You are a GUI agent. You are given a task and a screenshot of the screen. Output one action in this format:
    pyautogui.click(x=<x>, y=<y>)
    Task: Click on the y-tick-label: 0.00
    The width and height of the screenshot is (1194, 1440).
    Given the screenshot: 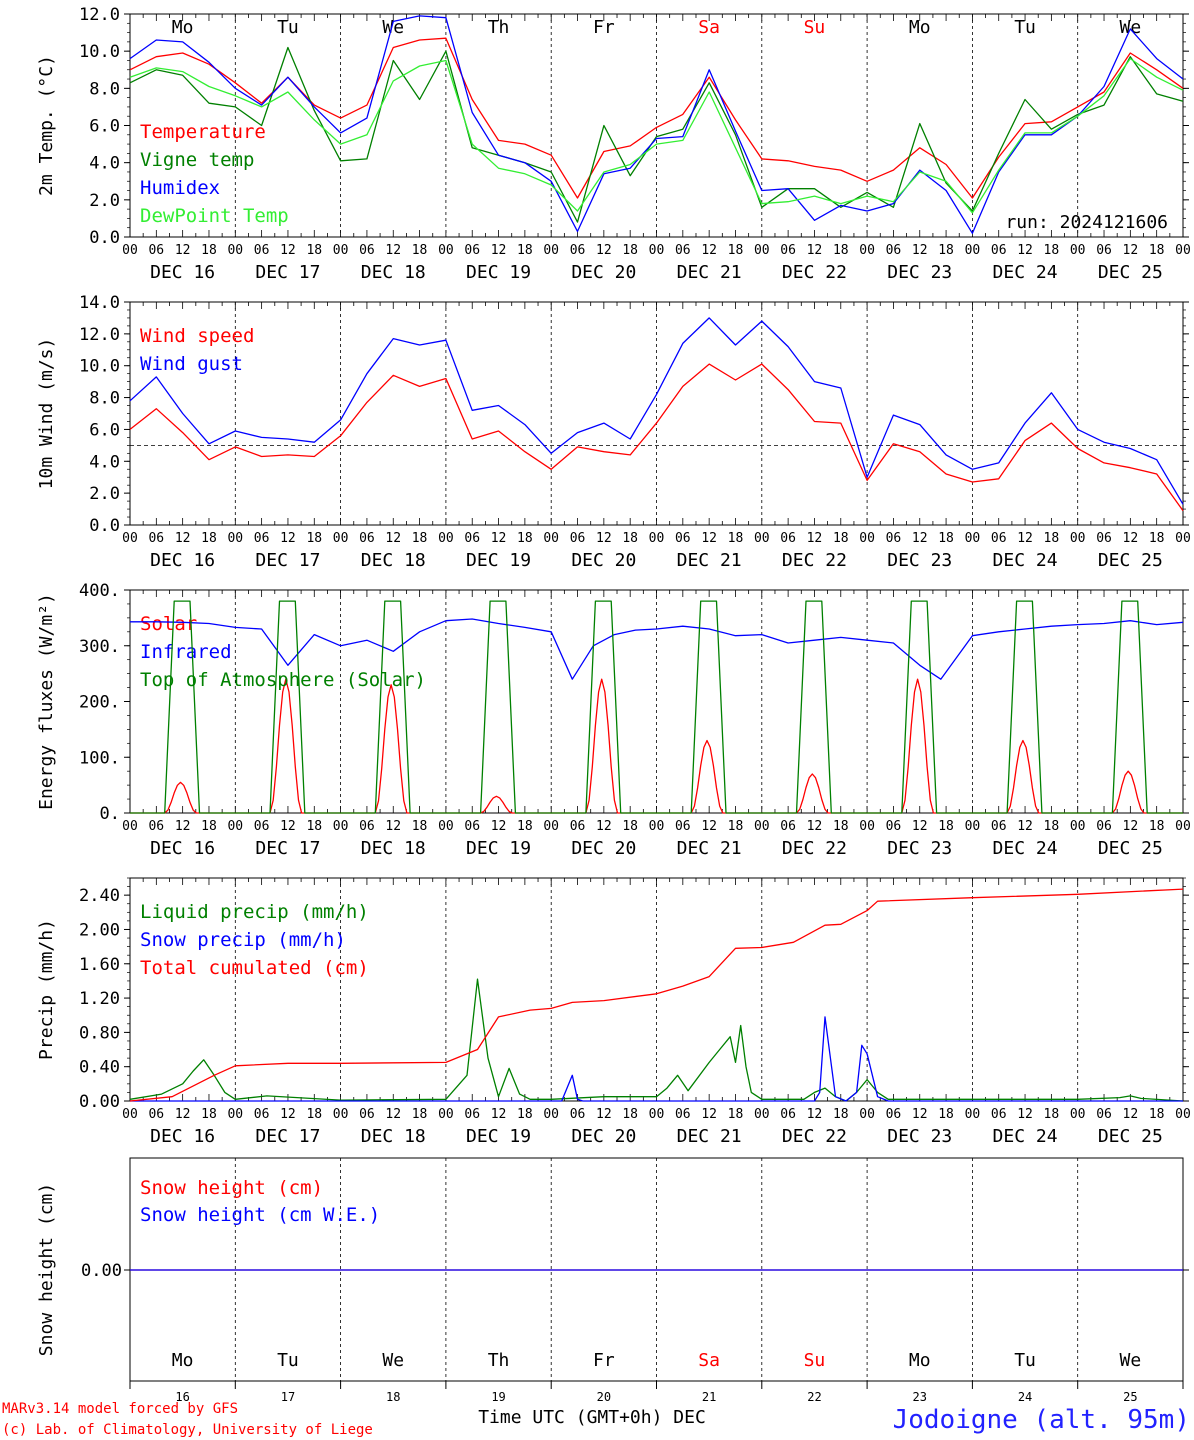 What is the action you would take?
    pyautogui.click(x=99, y=1102)
    